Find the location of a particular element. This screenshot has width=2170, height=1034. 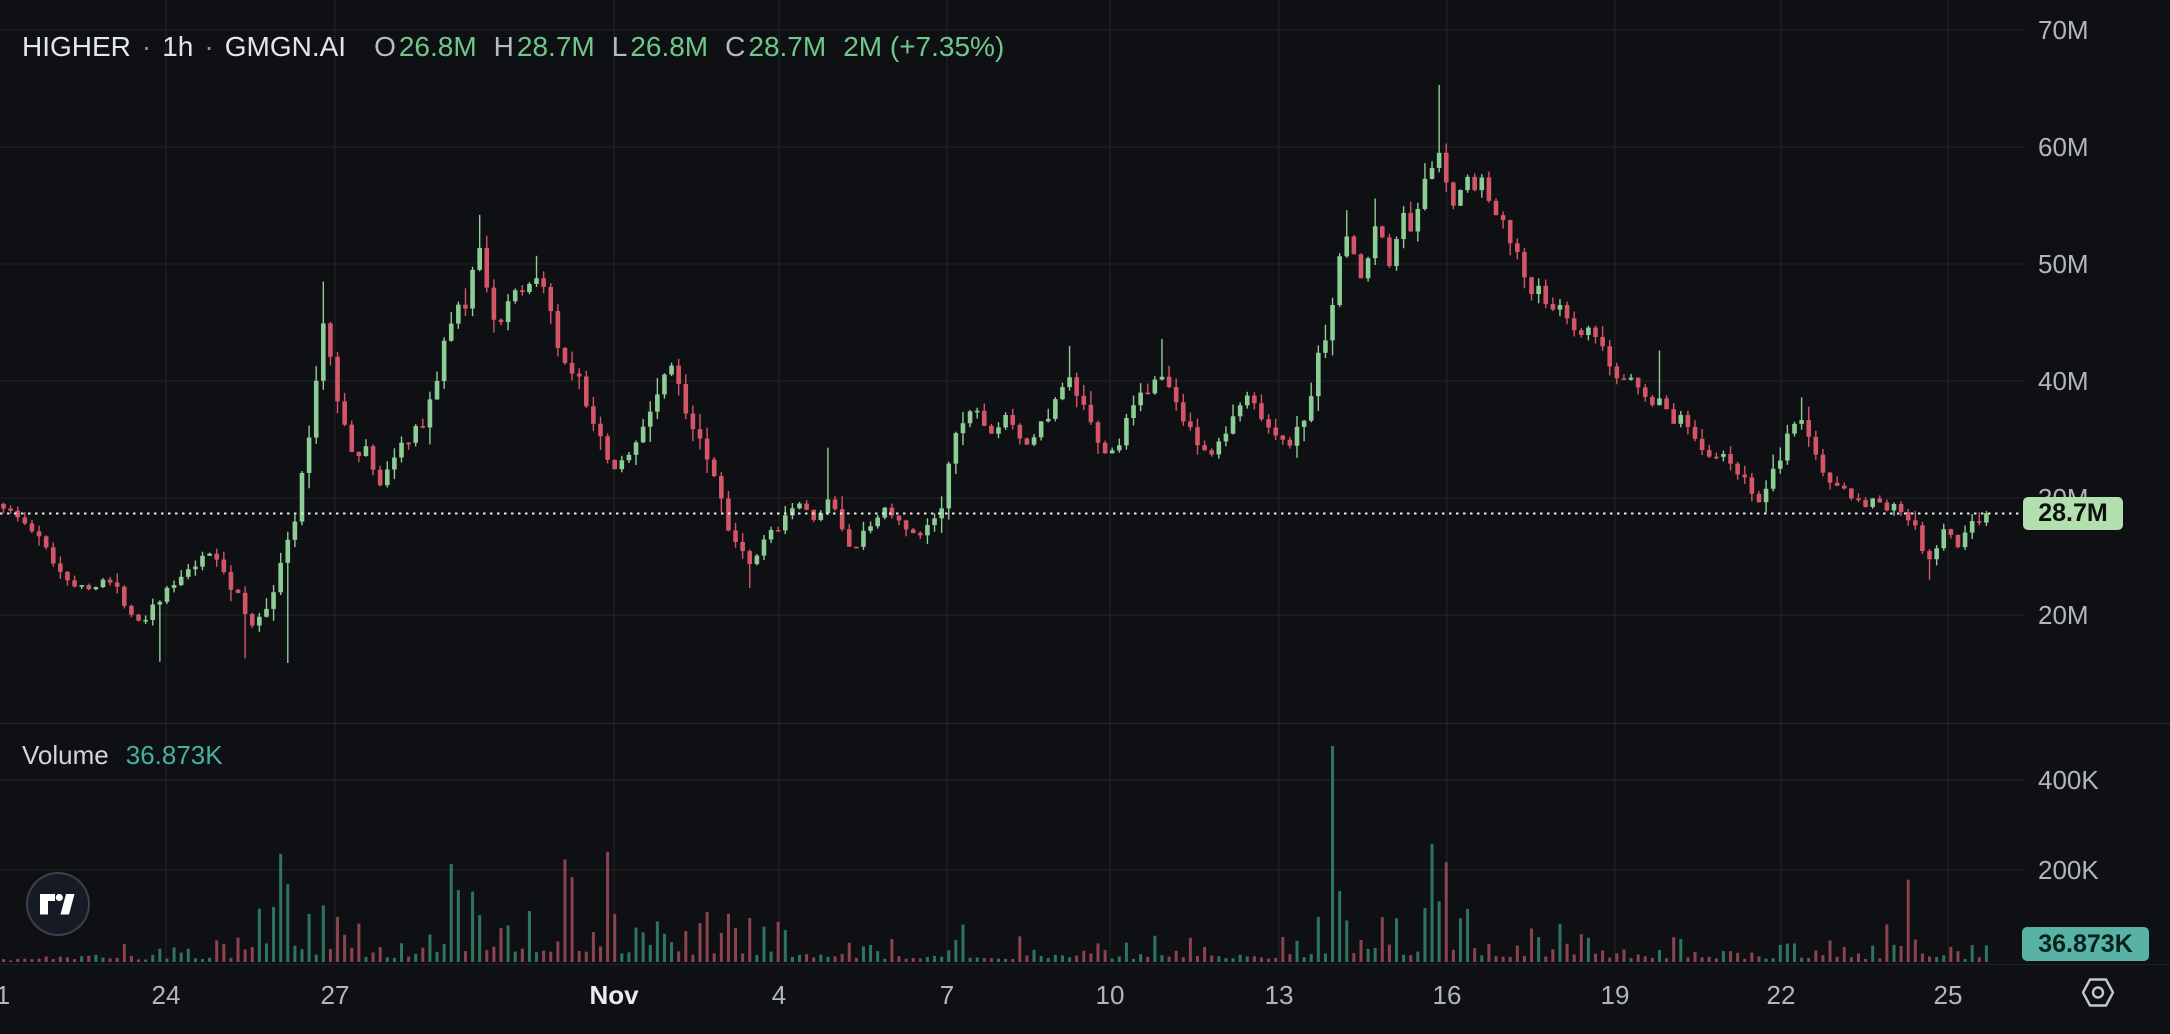

tradingview-logo-glyph is located at coordinates (57, 903).